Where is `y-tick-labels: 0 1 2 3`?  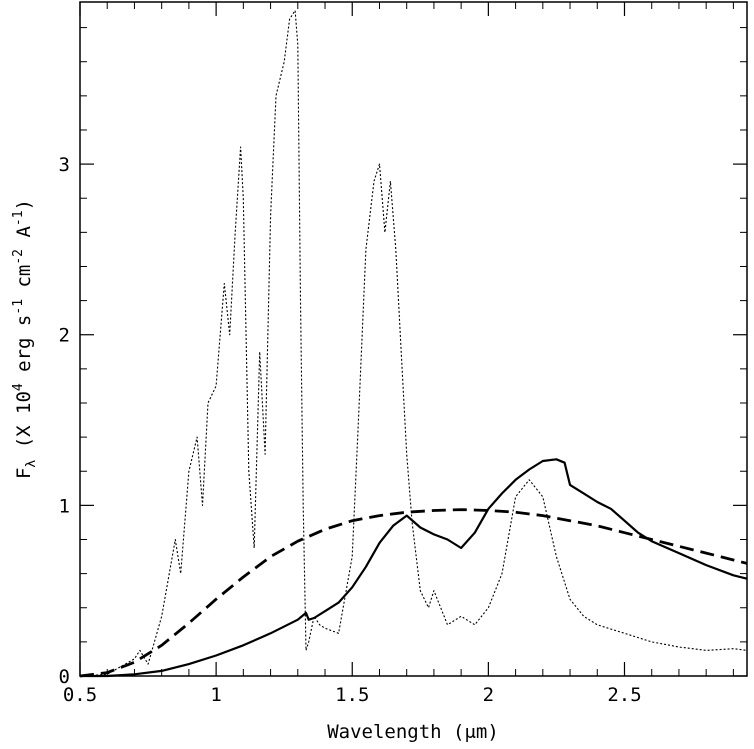
y-tick-labels: 0 1 2 3 is located at coordinates (64, 421).